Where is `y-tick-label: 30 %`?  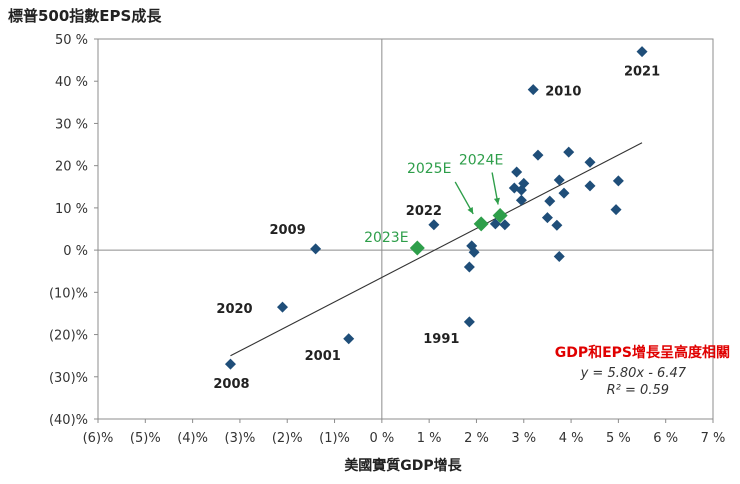
y-tick-label: 30 % is located at coordinates (71, 124).